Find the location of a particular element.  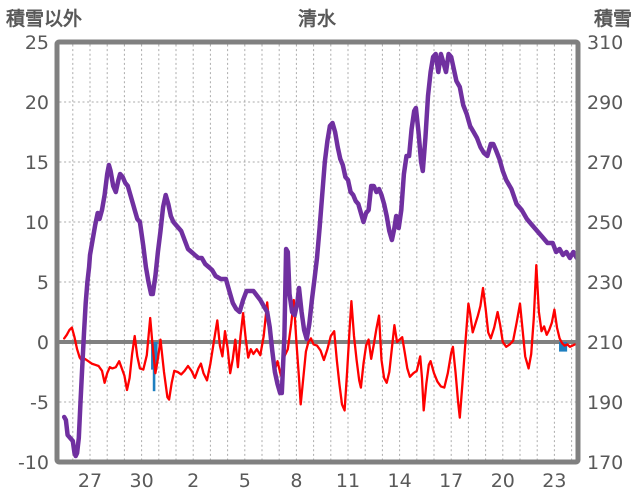

x-axis-tick-label: 30 is located at coordinates (142, 481).